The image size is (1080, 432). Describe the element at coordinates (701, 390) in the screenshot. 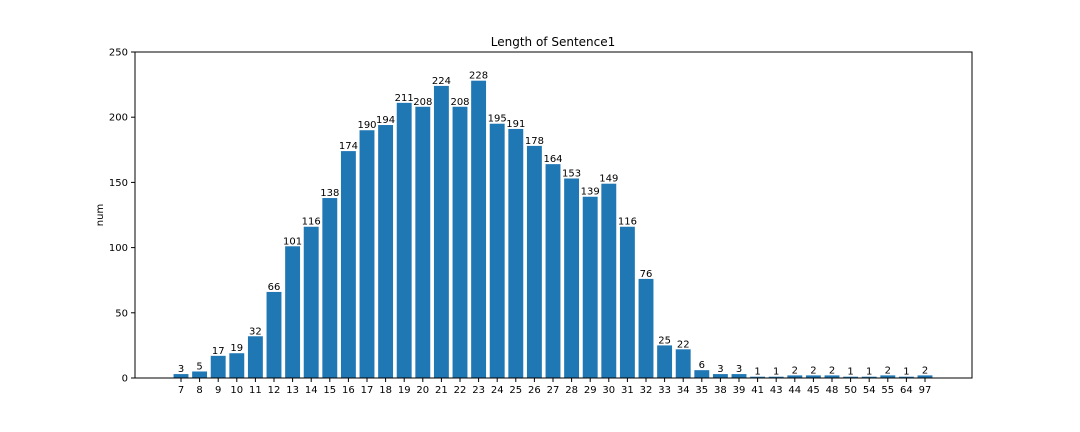

I see `x-tick-label: 35` at that location.